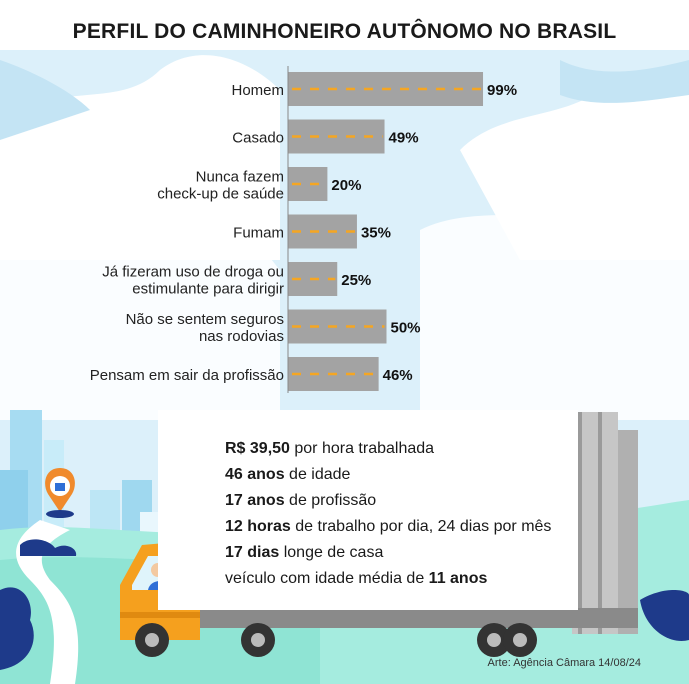 This screenshot has height=684, width=689. I want to click on info-highlight: 46 anos, so click(255, 474).